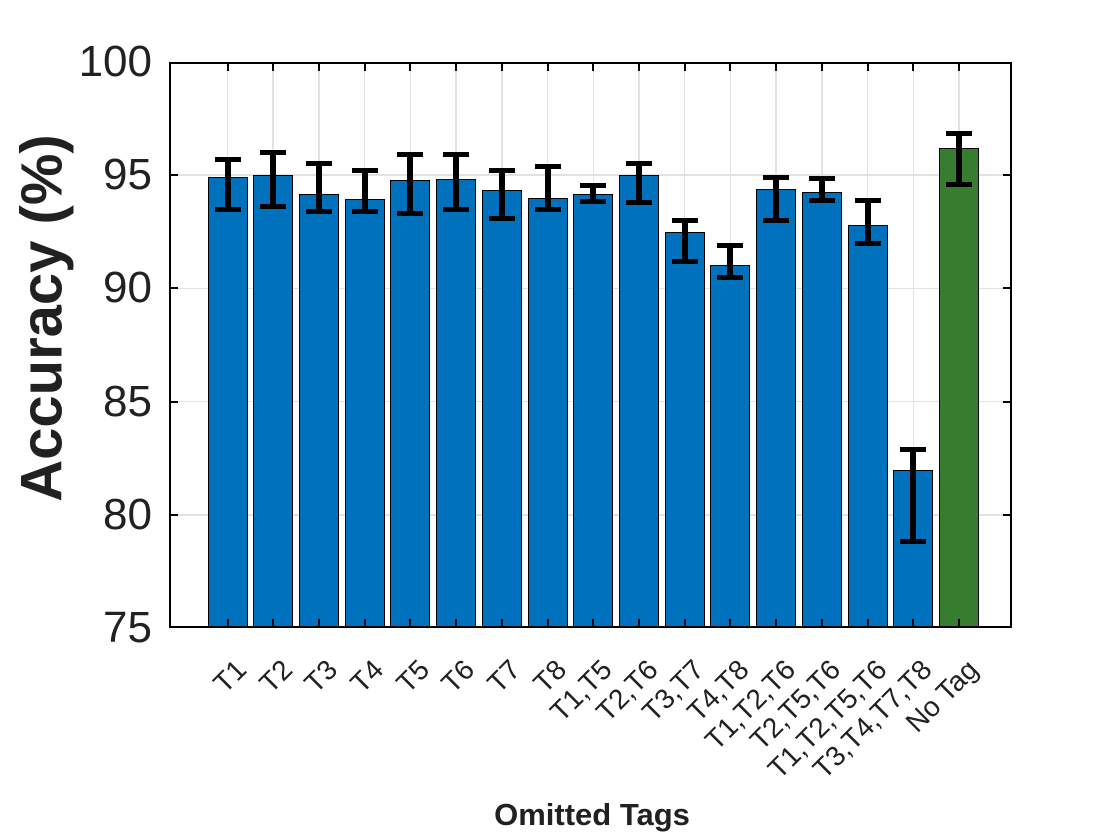 The width and height of the screenshot is (1120, 840). Describe the element at coordinates (127, 288) in the screenshot. I see `y-tick-label: 90` at that location.